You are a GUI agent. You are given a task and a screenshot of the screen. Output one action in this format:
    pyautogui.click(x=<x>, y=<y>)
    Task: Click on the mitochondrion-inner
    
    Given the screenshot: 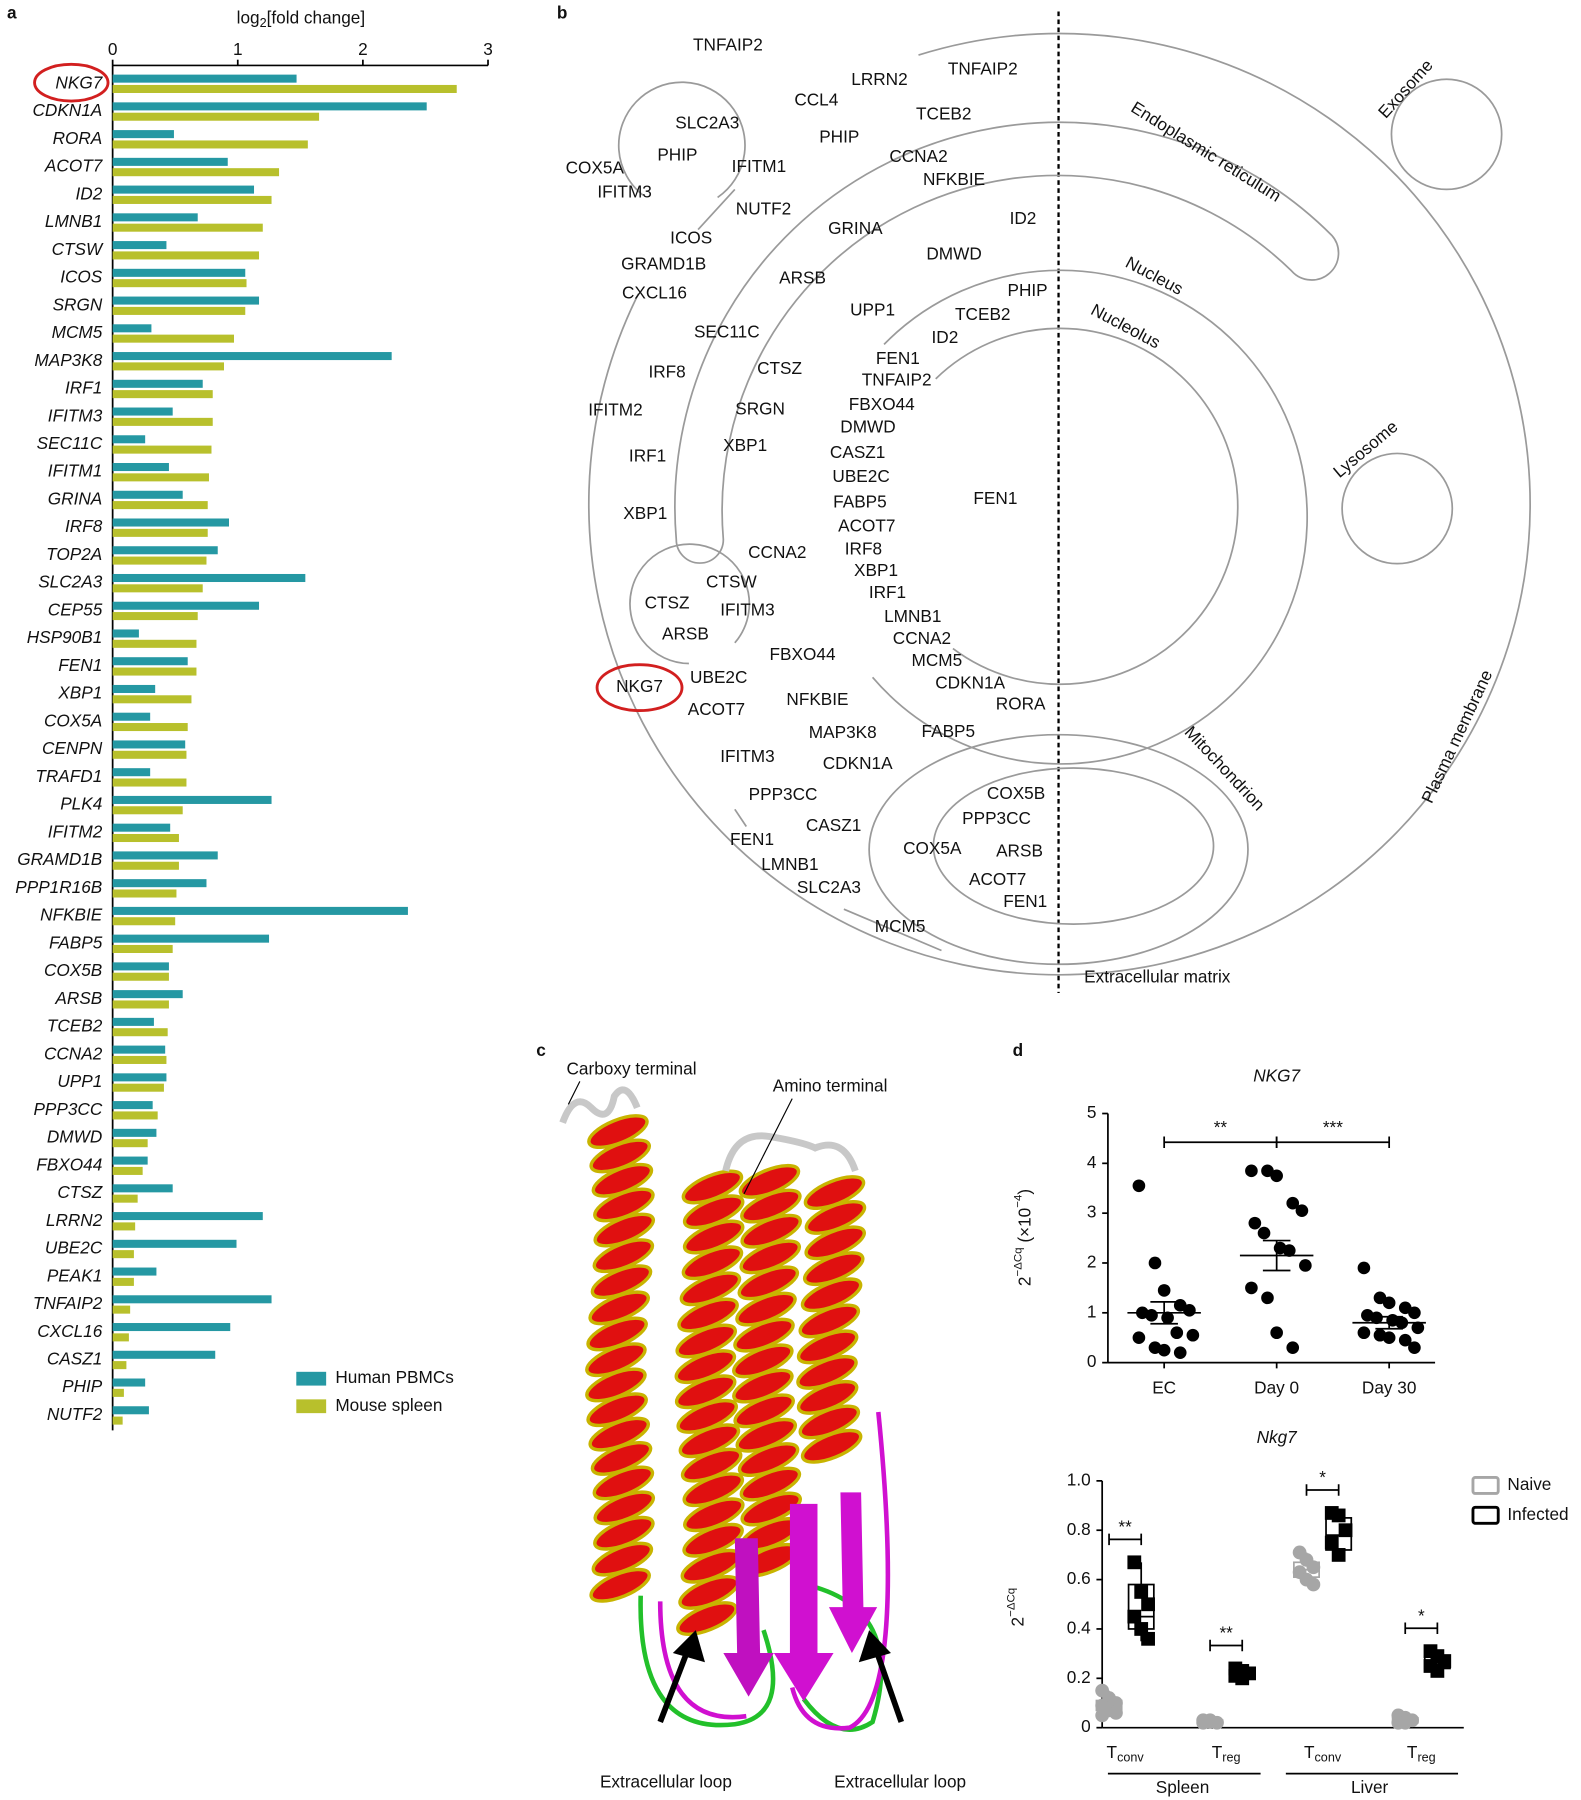 What is the action you would take?
    pyautogui.click(x=1073, y=846)
    